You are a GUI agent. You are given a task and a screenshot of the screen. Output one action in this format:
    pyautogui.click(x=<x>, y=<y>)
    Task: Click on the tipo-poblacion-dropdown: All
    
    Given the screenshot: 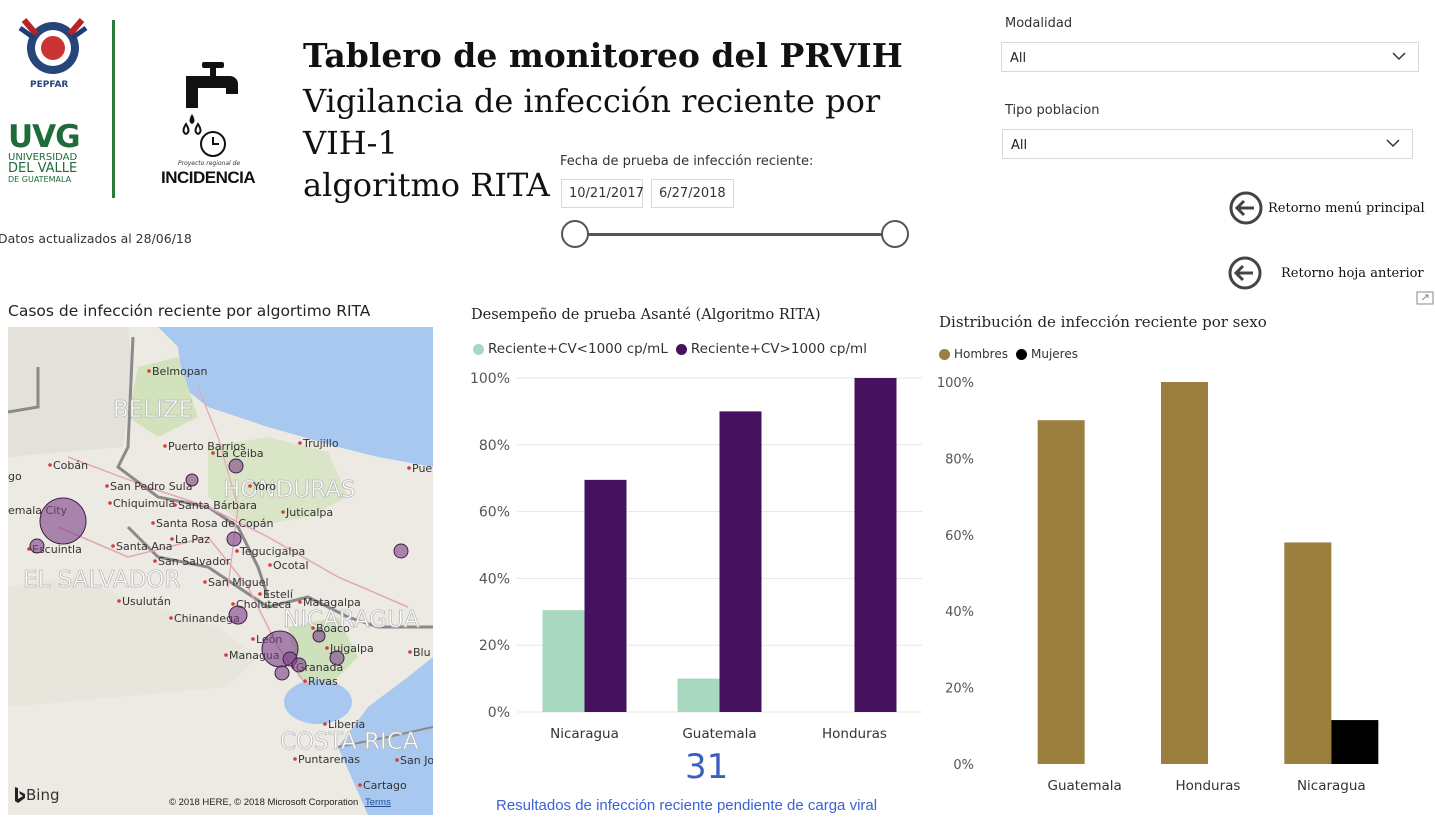 What is the action you would take?
    pyautogui.click(x=1207, y=144)
    